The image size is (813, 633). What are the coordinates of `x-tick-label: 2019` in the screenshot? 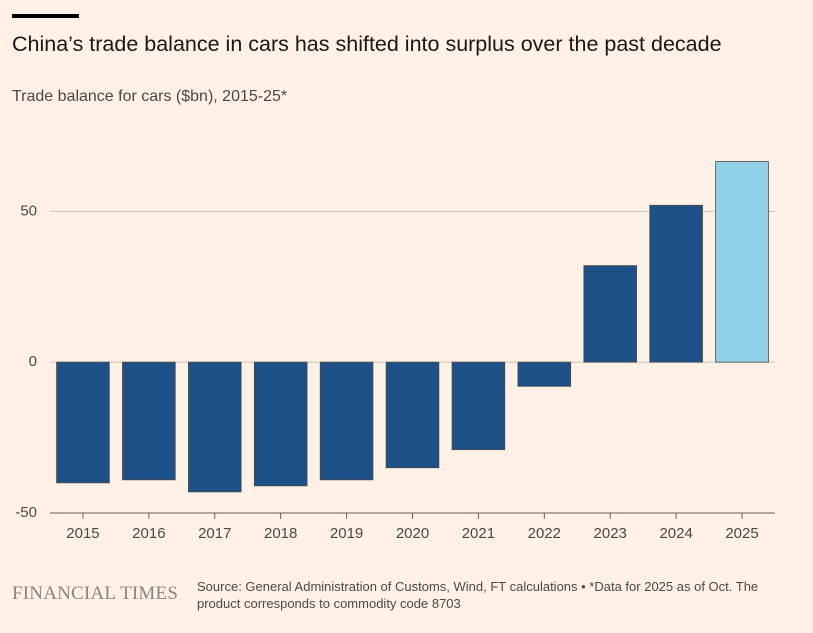 It's located at (346, 533).